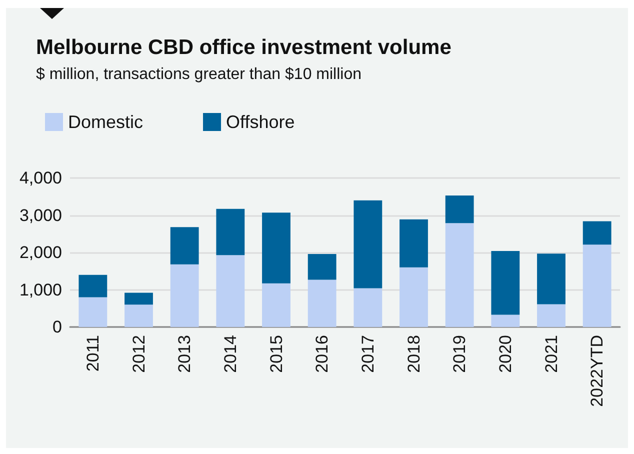 The width and height of the screenshot is (634, 454). Describe the element at coordinates (230, 354) in the screenshot. I see `x-tick-label: 2014` at that location.